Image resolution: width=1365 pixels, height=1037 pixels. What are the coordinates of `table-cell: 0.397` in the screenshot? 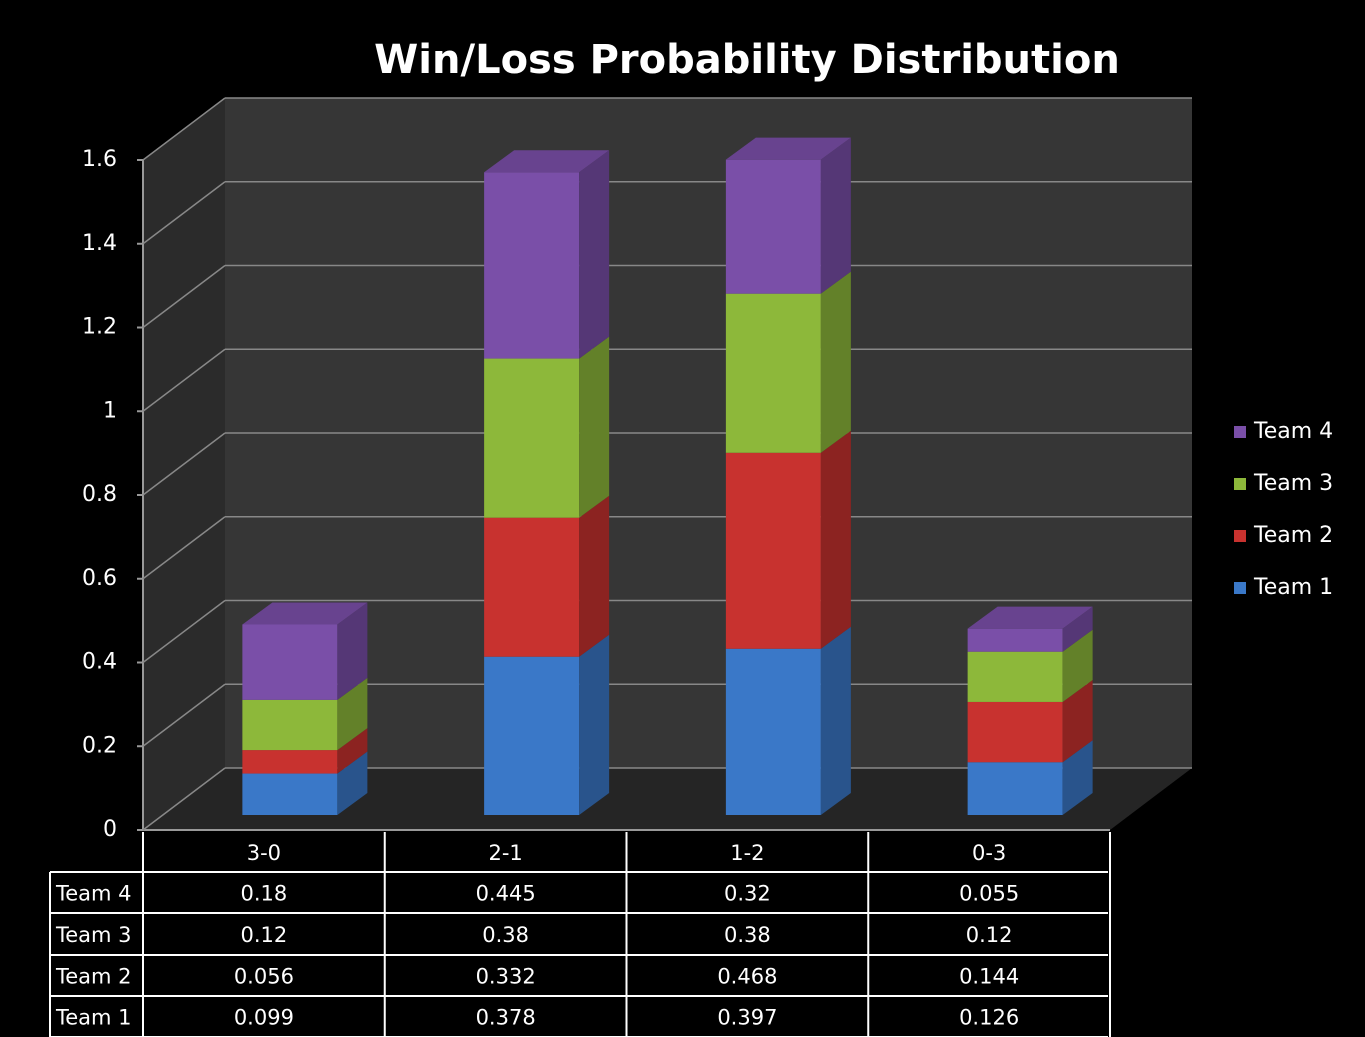 It's located at (747, 1018).